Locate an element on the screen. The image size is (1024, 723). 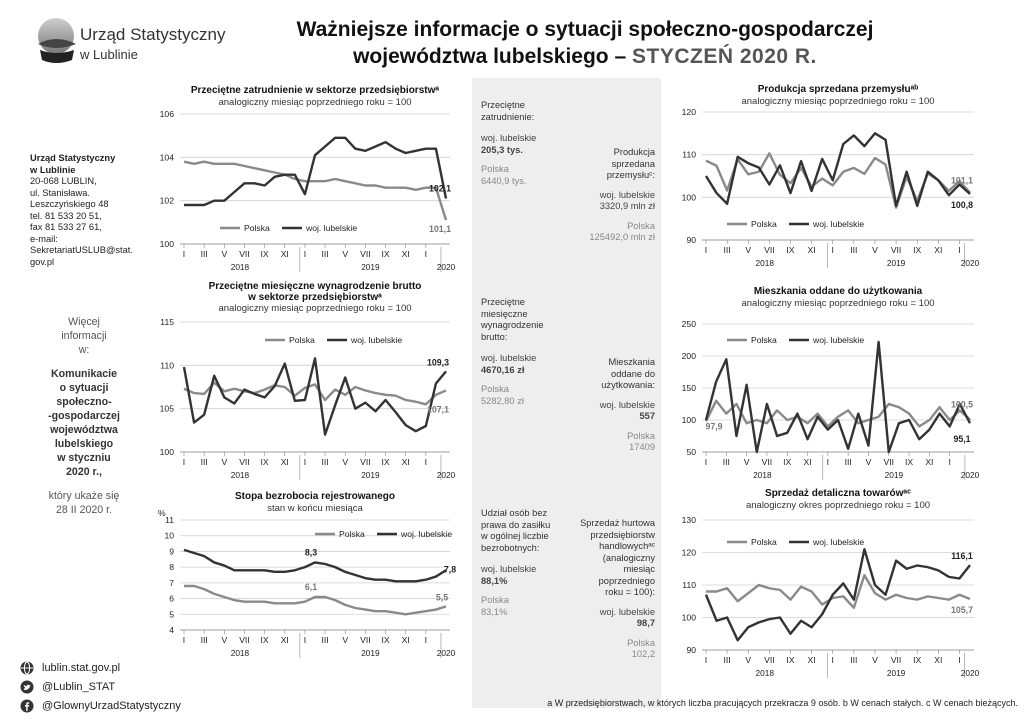
y-tick-label: 10 is located at coordinates (169, 536).